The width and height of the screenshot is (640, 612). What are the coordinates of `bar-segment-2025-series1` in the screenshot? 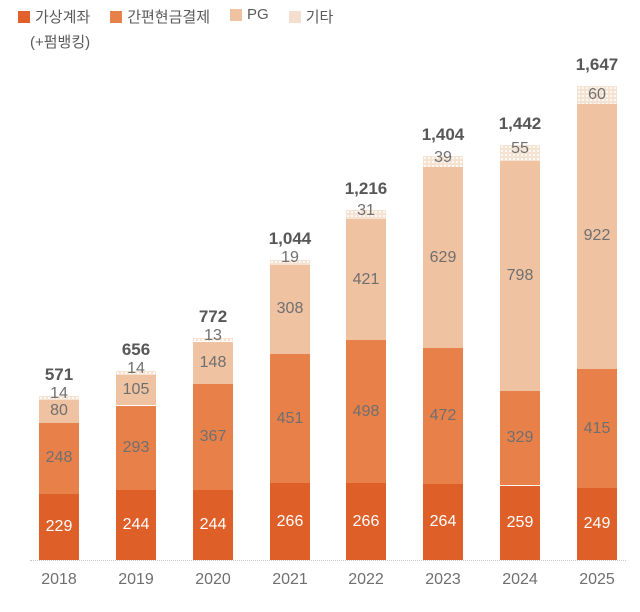 It's located at (597, 428).